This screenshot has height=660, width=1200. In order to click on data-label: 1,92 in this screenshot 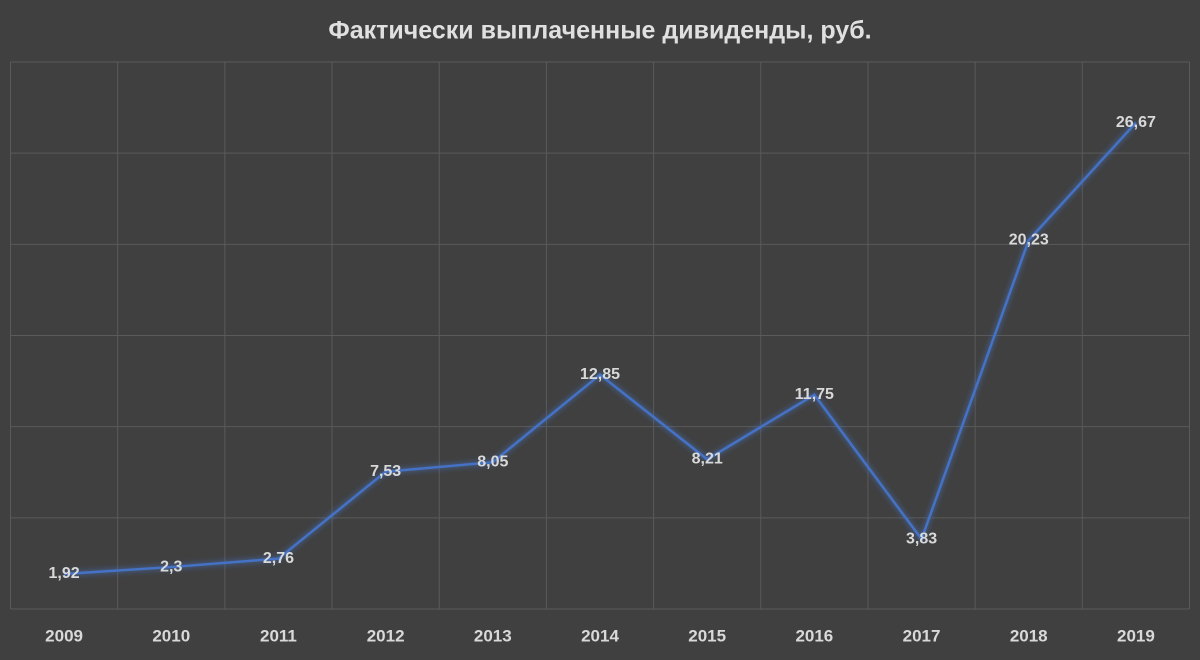, I will do `click(64, 573)`.